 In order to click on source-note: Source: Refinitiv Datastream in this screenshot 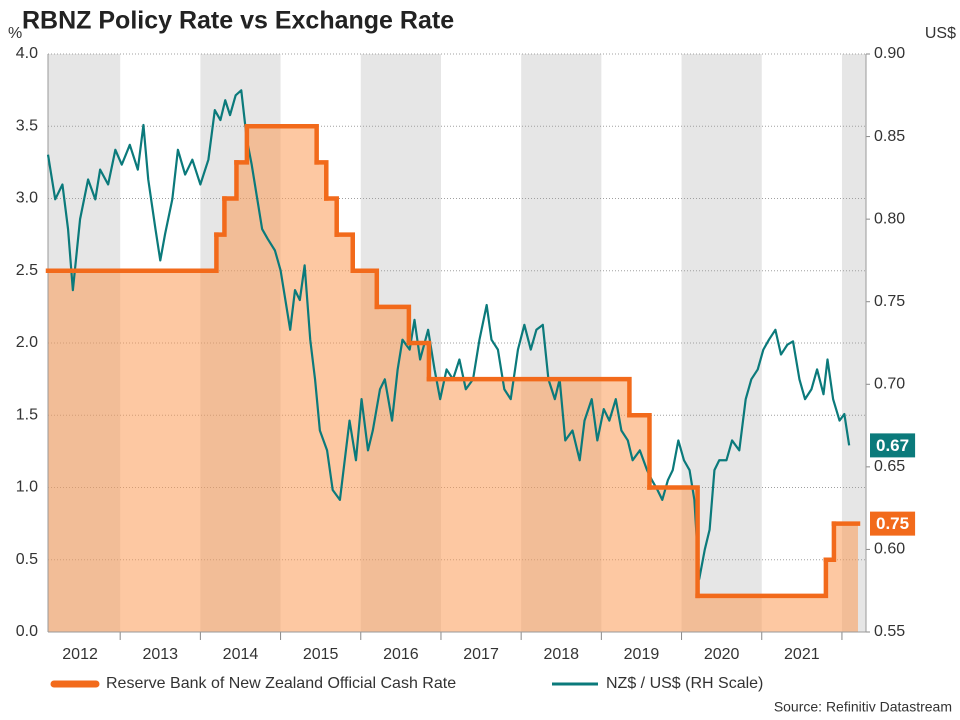, I will do `click(863, 707)`.